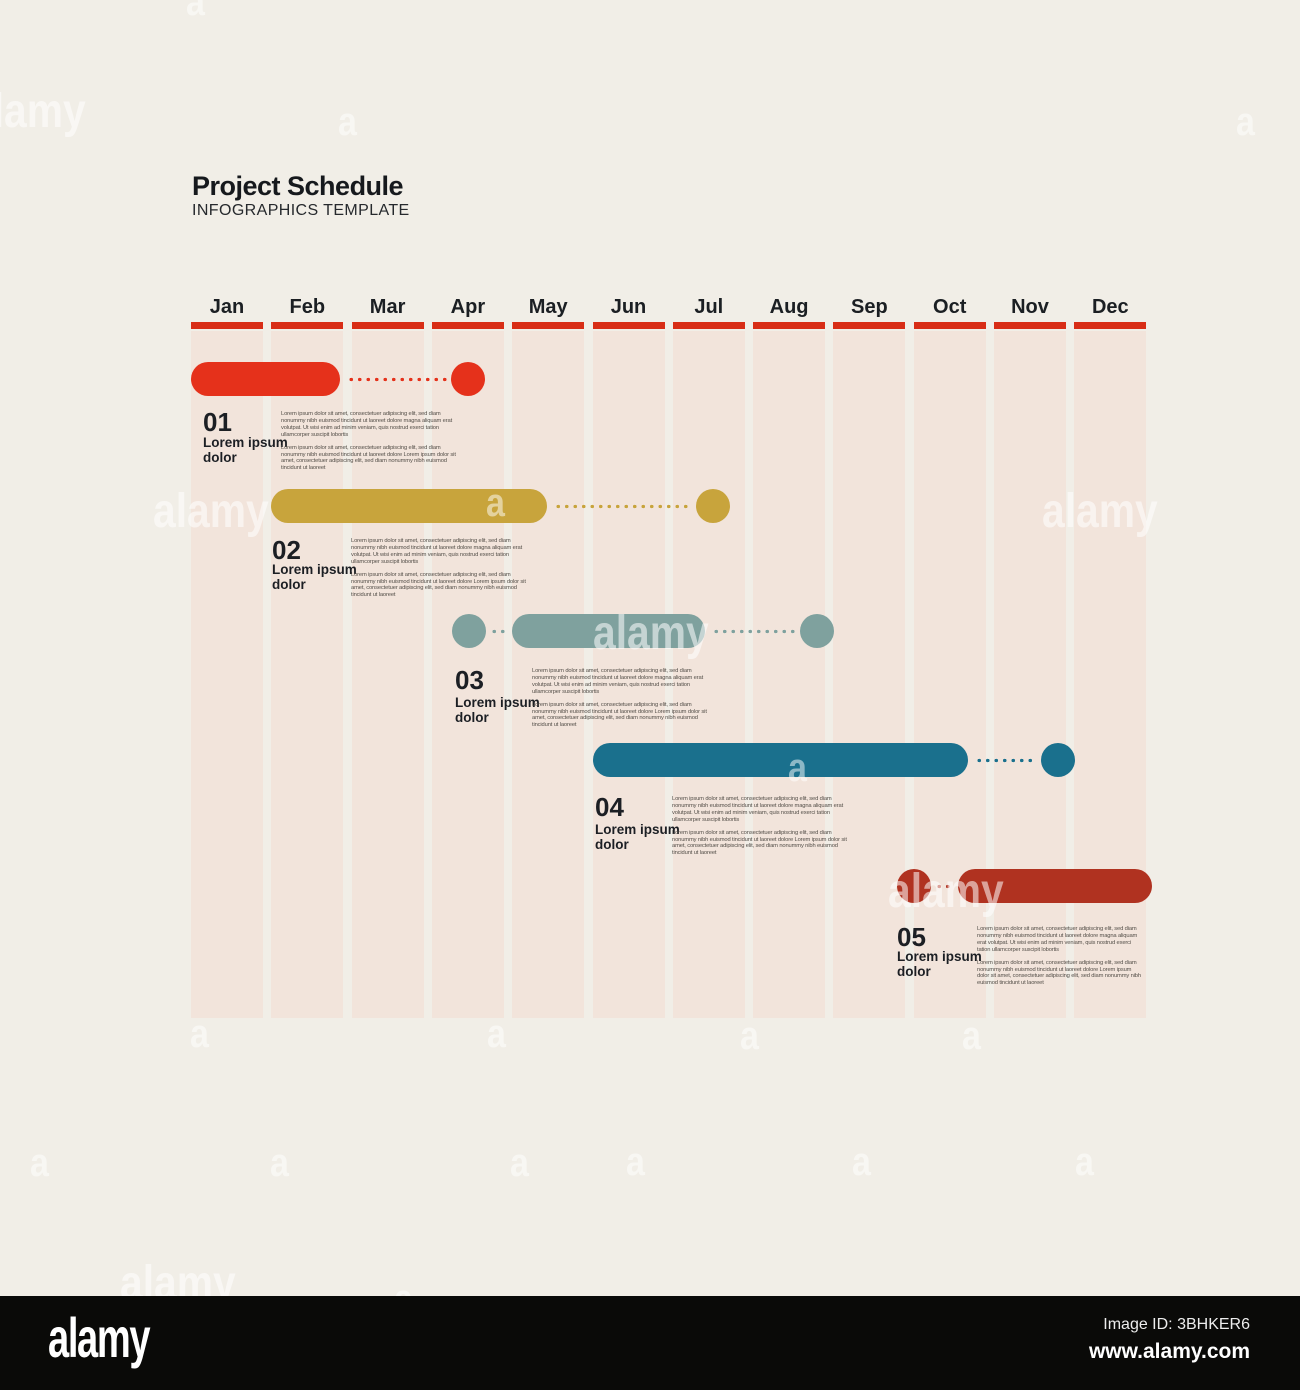  Describe the element at coordinates (217, 422) in the screenshot. I see `task-number: 01` at that location.